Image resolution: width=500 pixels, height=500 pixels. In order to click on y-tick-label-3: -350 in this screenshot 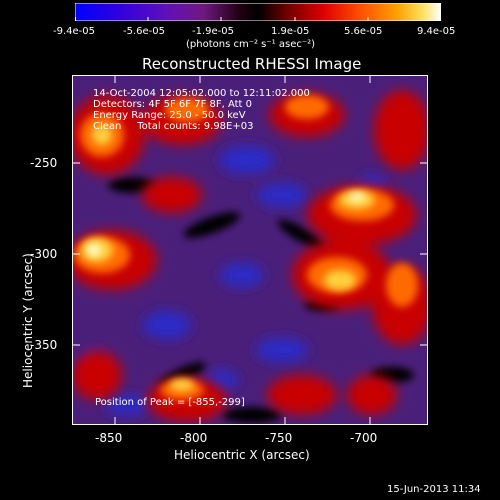, I will do `click(44, 345)`.